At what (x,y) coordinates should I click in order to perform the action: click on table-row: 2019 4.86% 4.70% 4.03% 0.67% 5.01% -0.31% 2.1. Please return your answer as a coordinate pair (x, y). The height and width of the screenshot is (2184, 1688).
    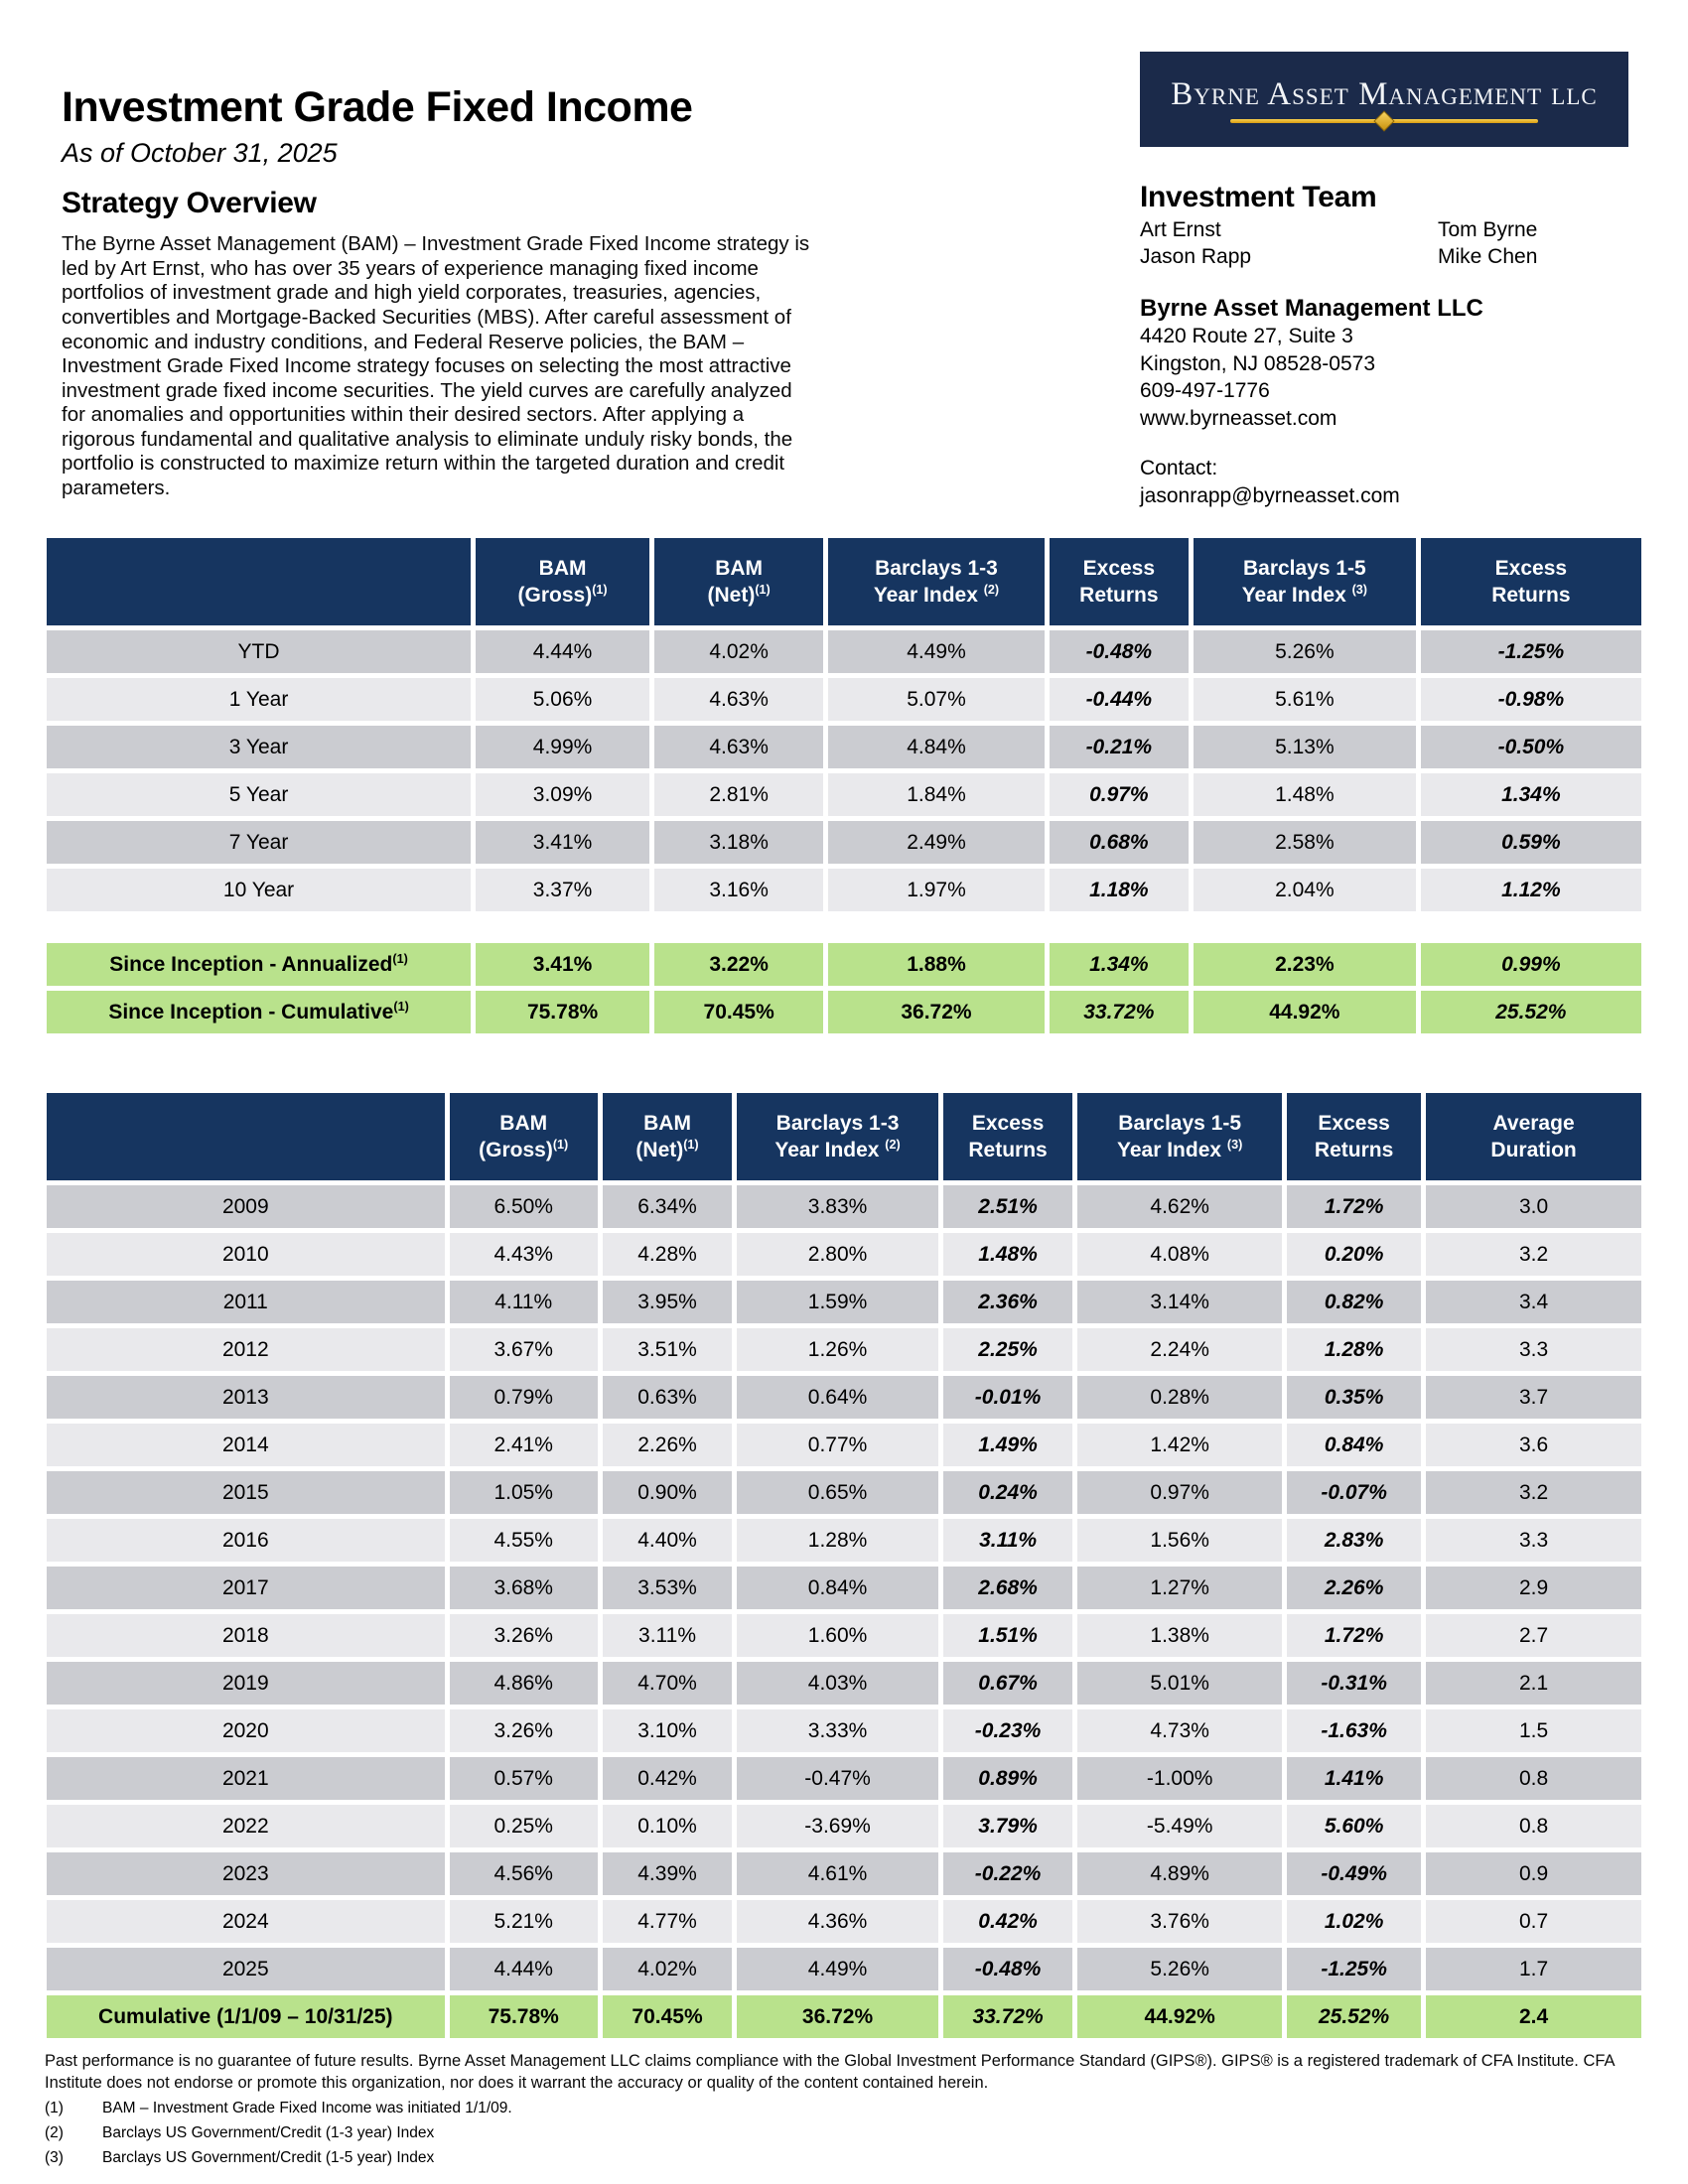
    Looking at the image, I should click on (844, 1684).